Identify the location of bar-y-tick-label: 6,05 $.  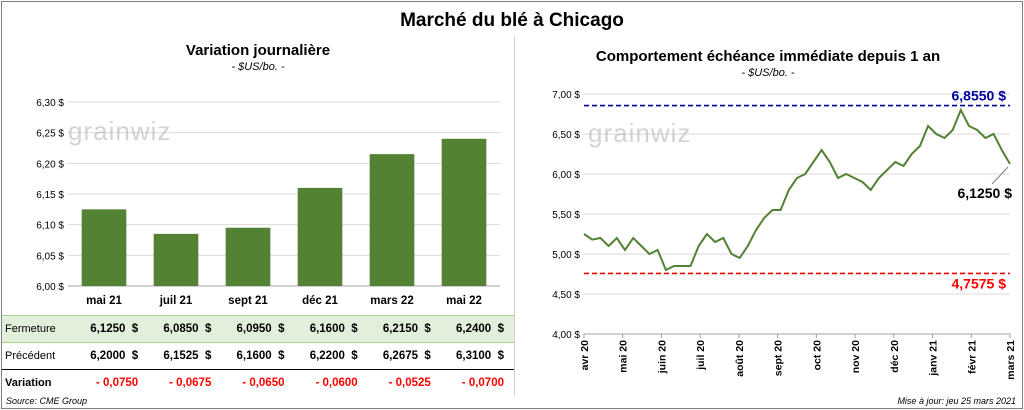
(50, 256).